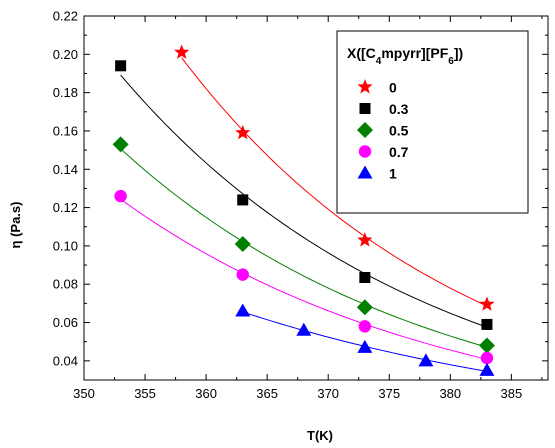 This screenshot has height=448, width=555. I want to click on legend-marker-0.7, so click(365, 151).